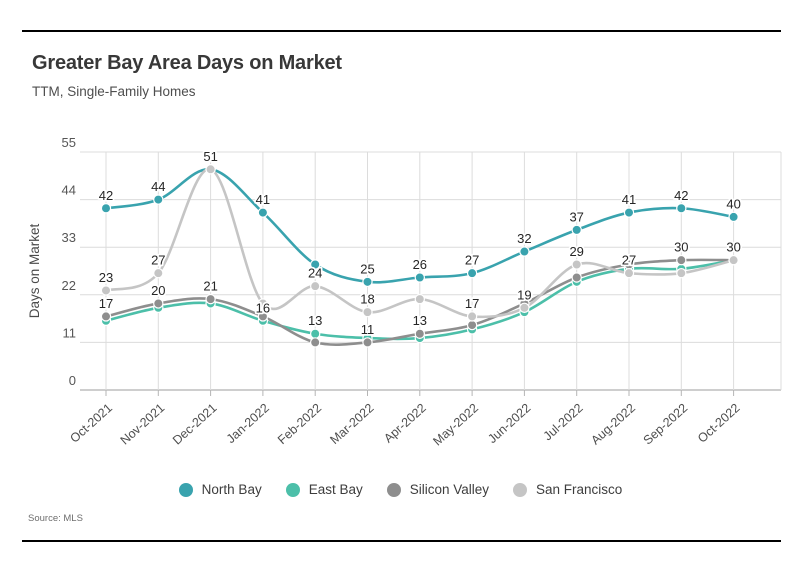 This screenshot has height=575, width=801. I want to click on x-tick-label: Dec-2021, so click(195, 424).